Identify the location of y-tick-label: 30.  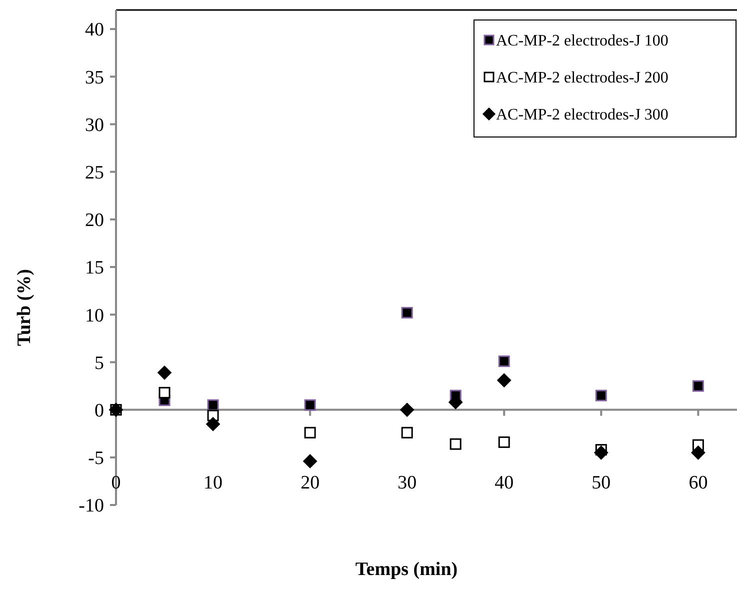
(94, 125).